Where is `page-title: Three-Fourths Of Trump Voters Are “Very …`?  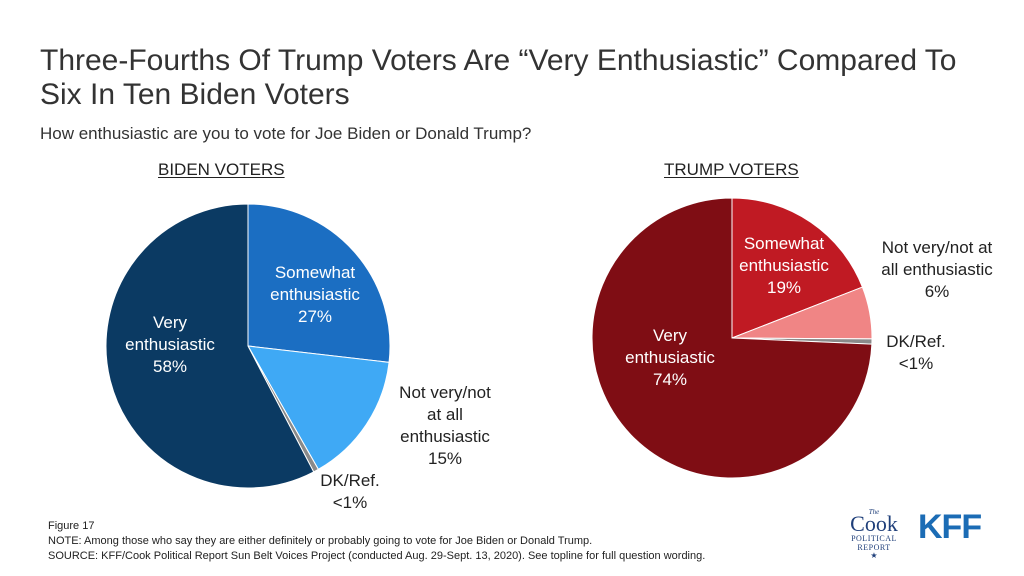
page-title: Three-Fourths Of Trump Voters Are “Very … is located at coordinates (498, 77).